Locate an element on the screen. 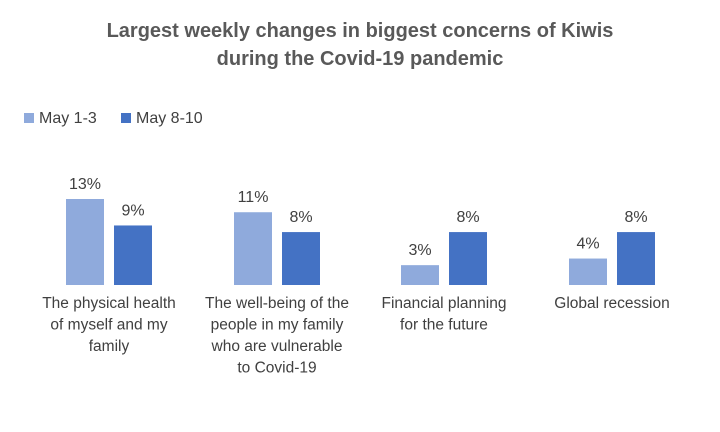  legend: May 1-3 May 8-10 is located at coordinates (113, 118).